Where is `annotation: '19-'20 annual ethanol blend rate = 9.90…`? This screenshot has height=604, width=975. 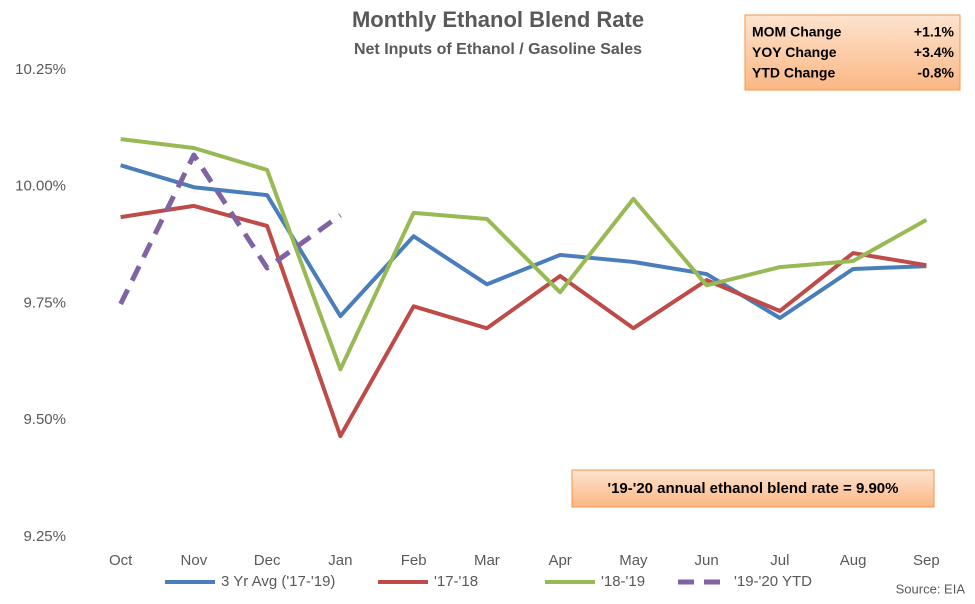 annotation: '19-'20 annual ethanol blend rate = 9.90… is located at coordinates (753, 488).